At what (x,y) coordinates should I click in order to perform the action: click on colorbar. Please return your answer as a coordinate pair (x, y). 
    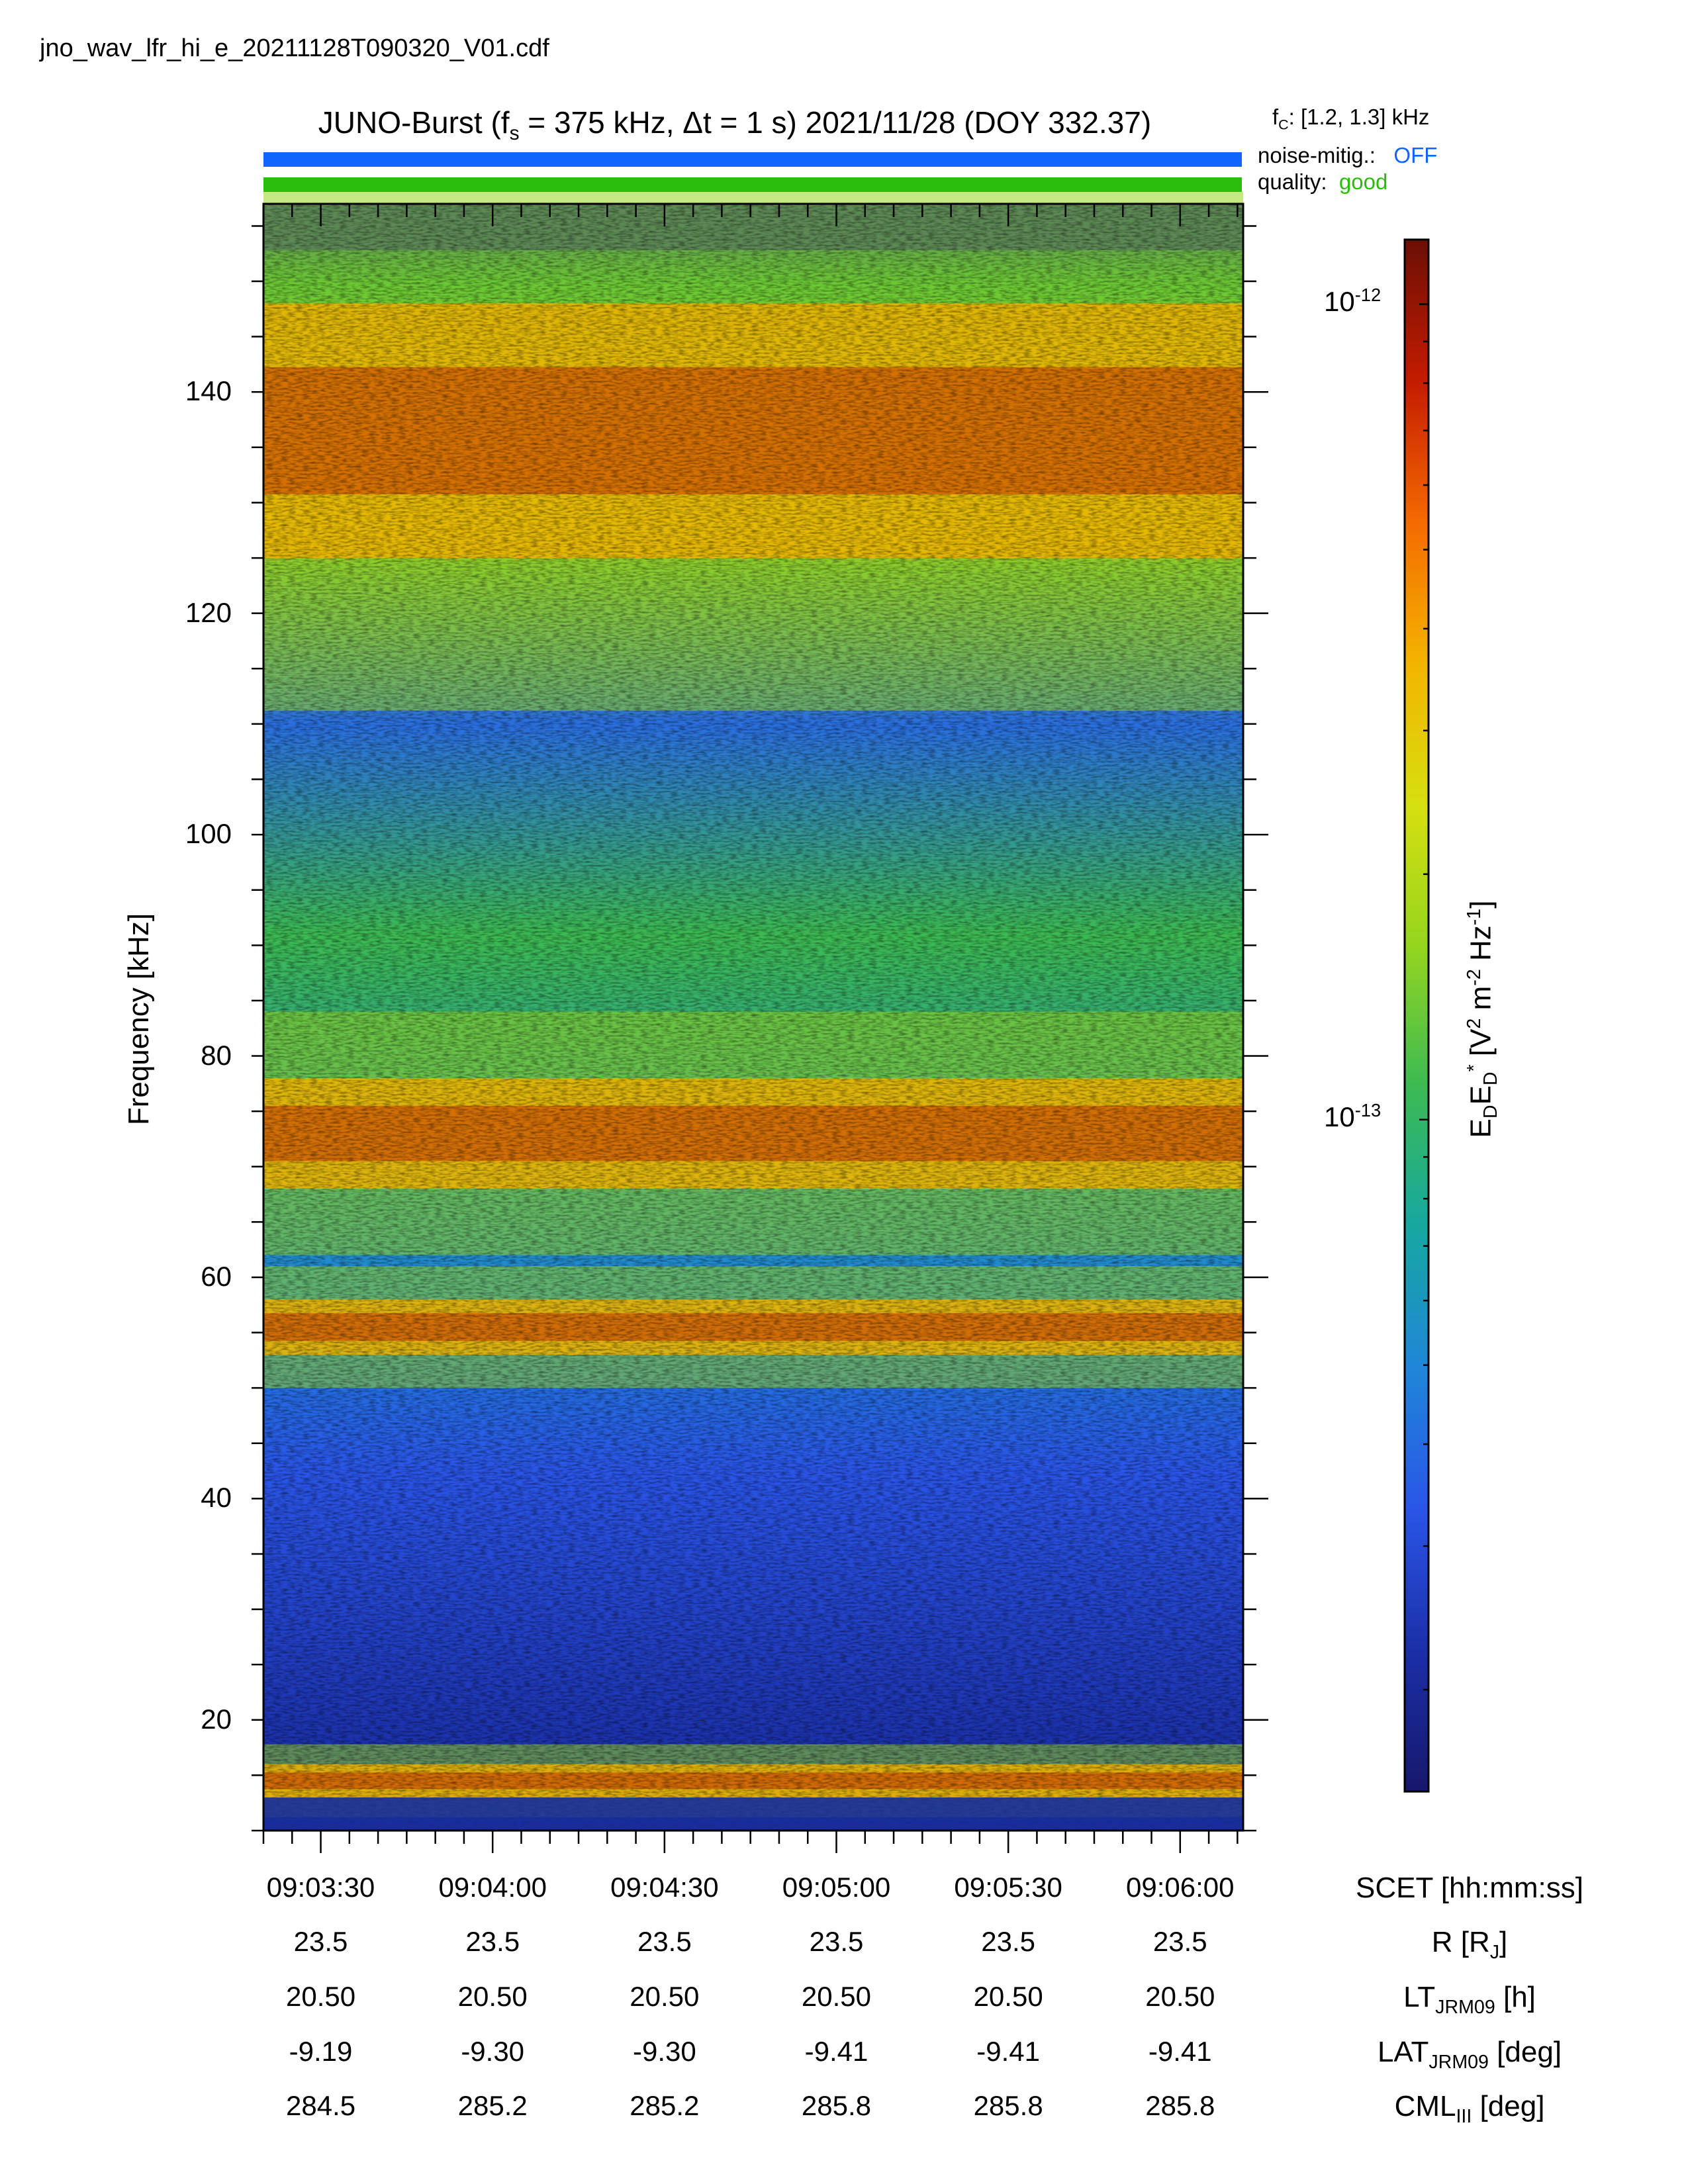
    Looking at the image, I should click on (1416, 1015).